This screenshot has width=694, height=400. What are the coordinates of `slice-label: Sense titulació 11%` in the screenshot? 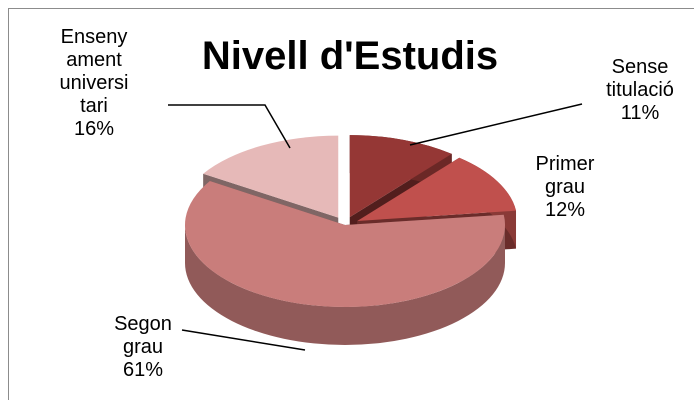 It's located at (639, 90).